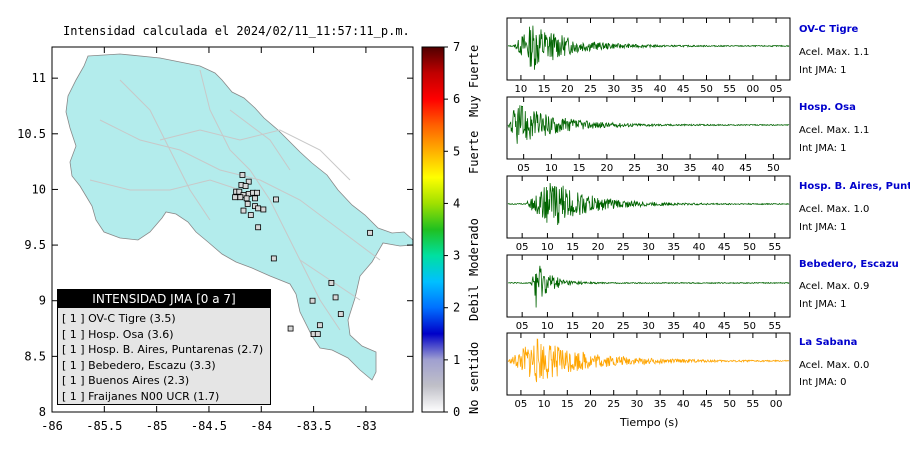 Image resolution: width=910 pixels, height=460 pixels. What do you see at coordinates (474, 377) in the screenshot?
I see `scale-label-no-sentido: No sentido` at bounding box center [474, 377].